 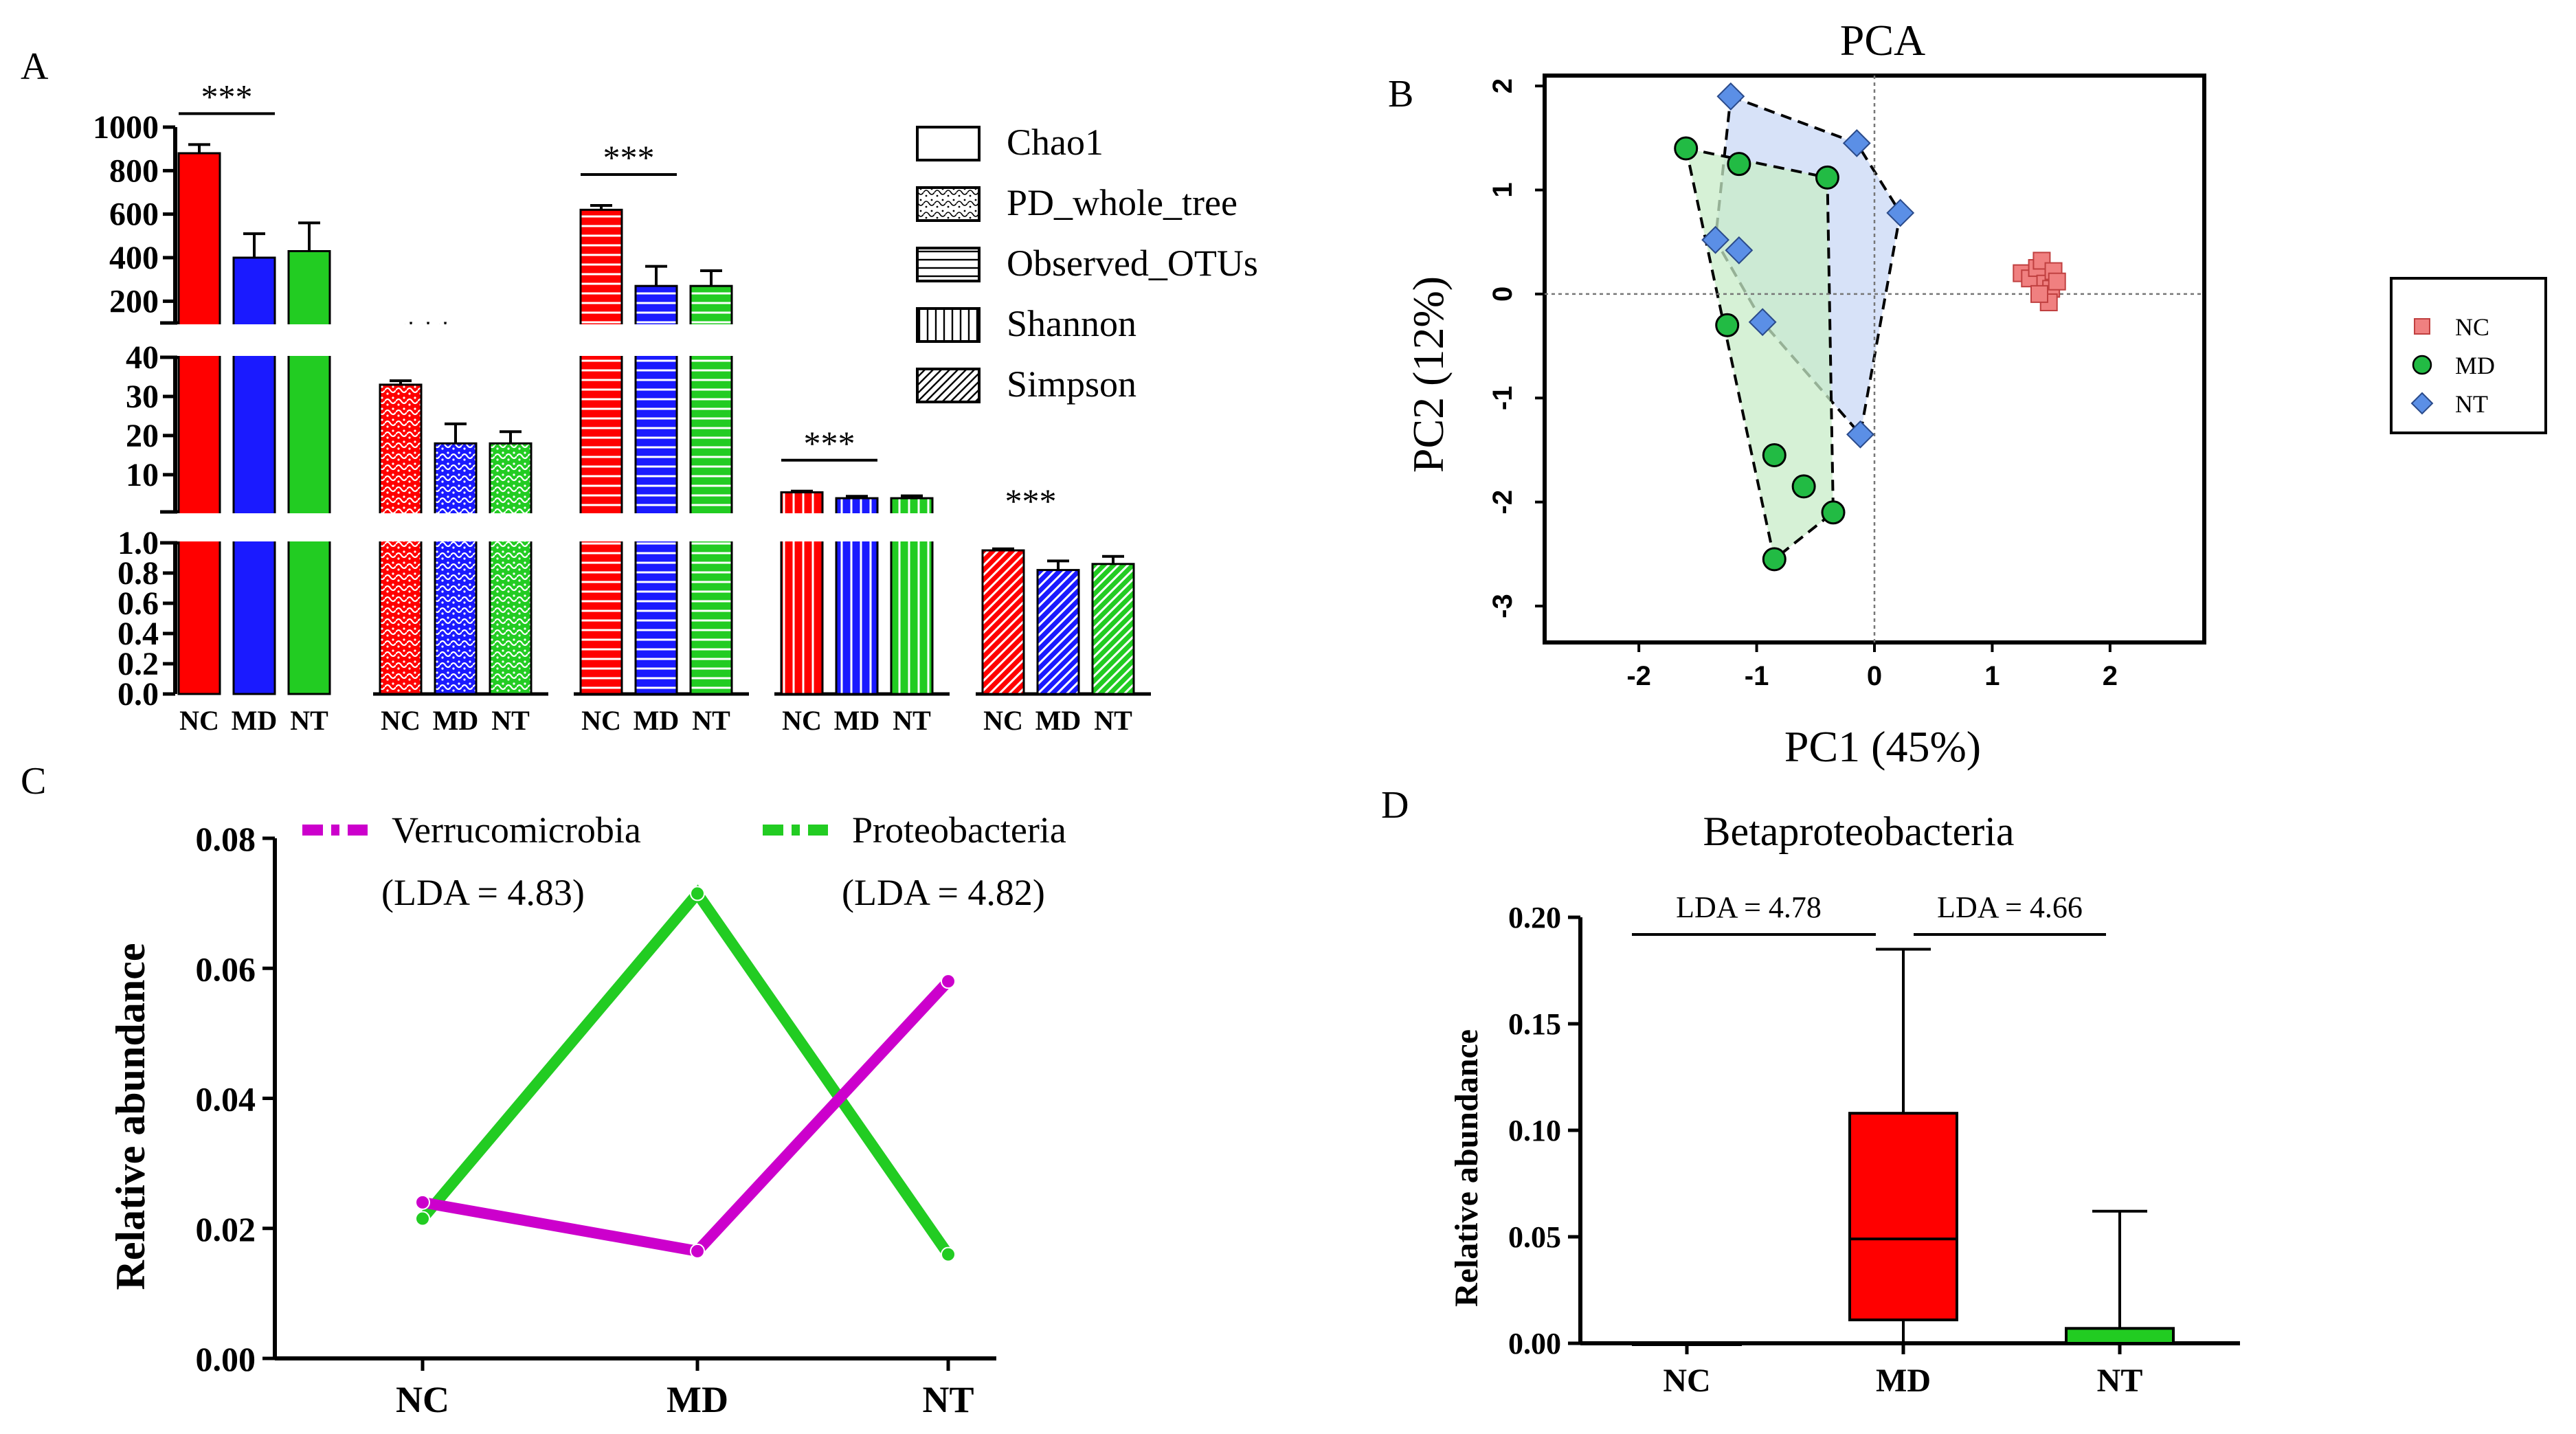 What do you see at coordinates (142, 397) in the screenshot?
I see `y-tick-label: 30` at bounding box center [142, 397].